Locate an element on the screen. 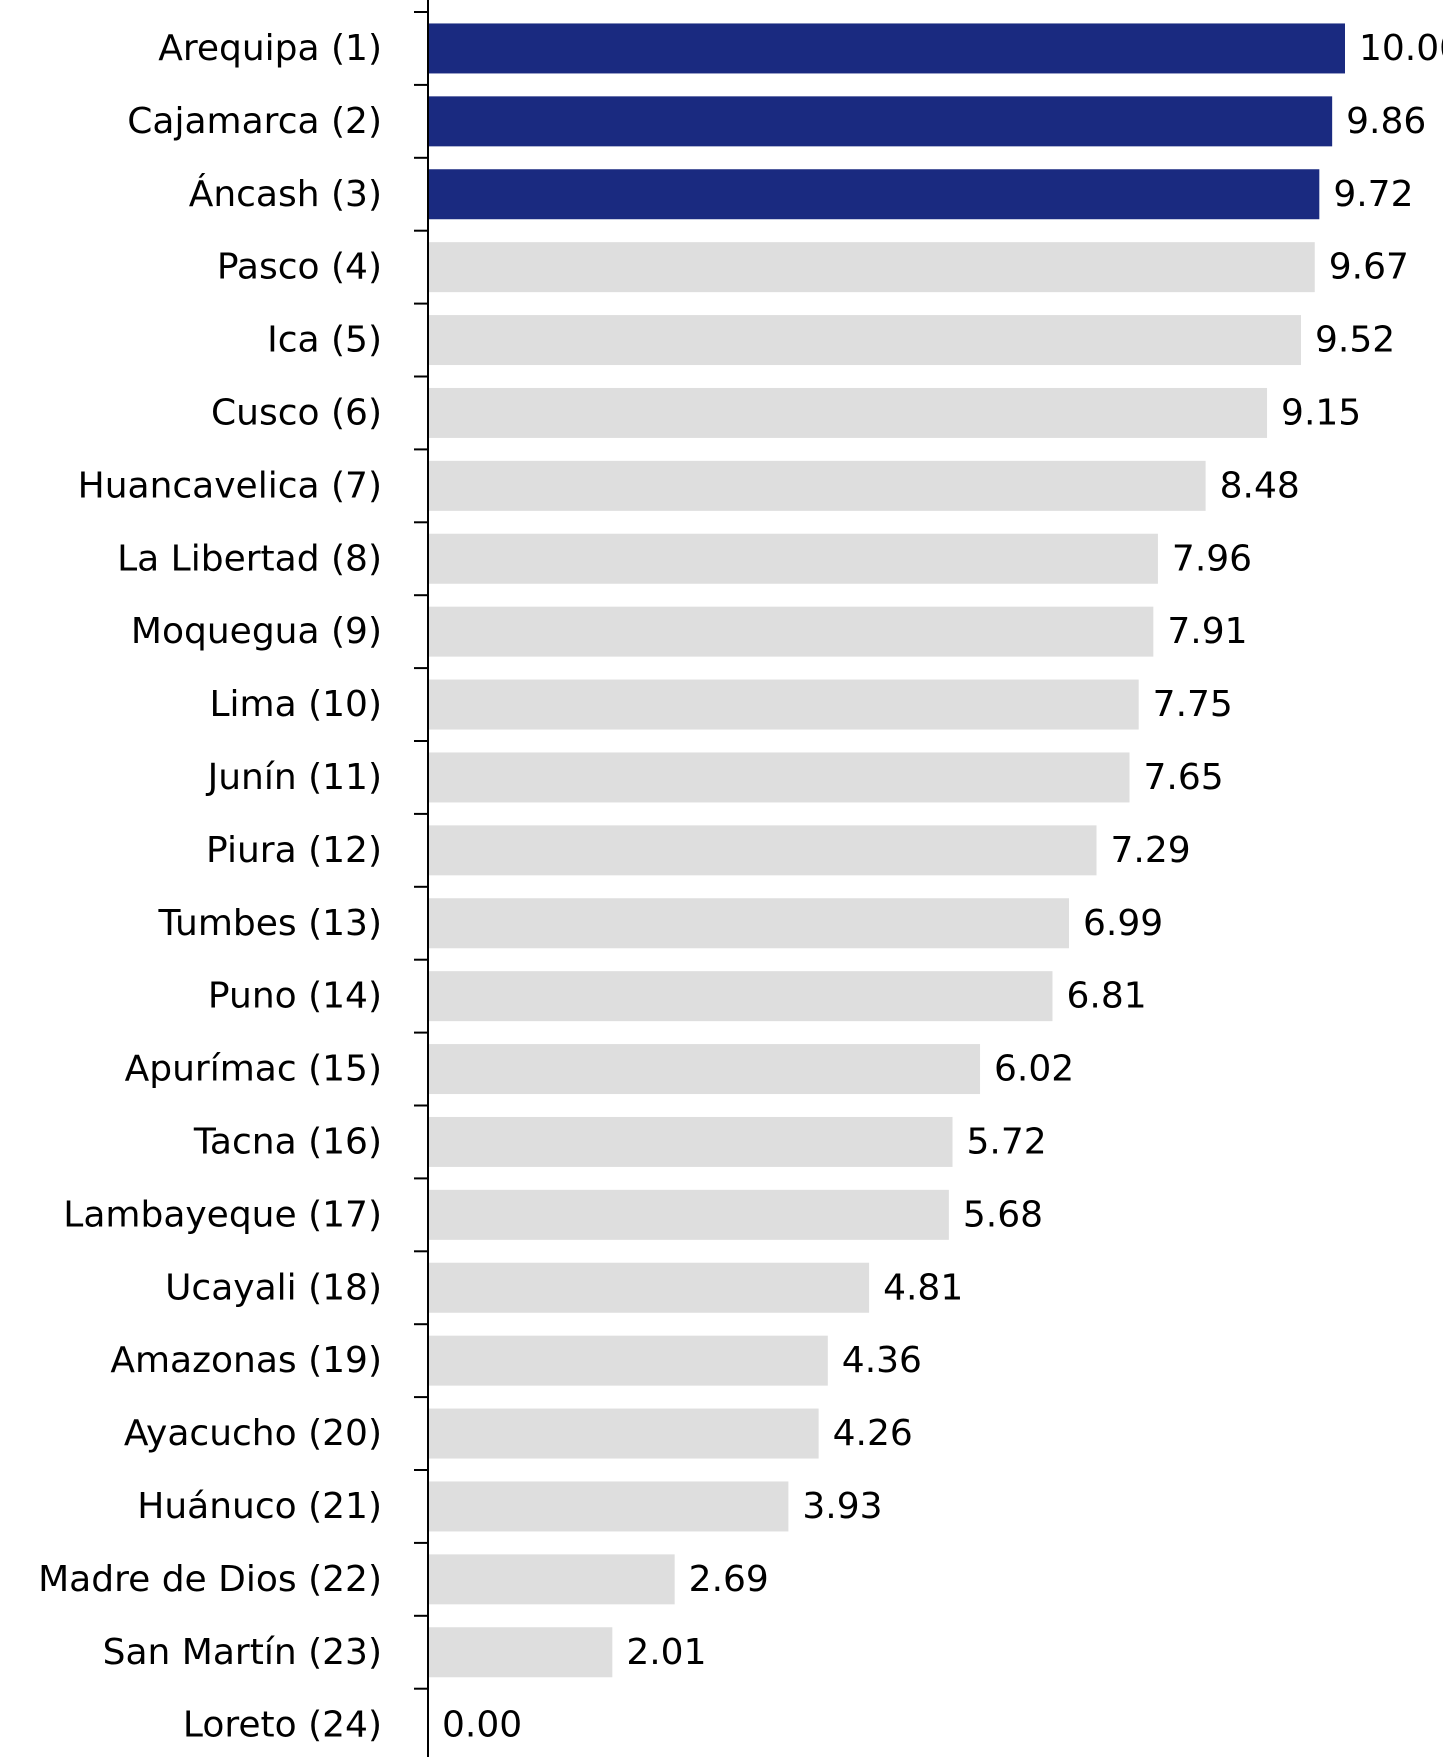  value-label: 7.75 is located at coordinates (1193, 704).